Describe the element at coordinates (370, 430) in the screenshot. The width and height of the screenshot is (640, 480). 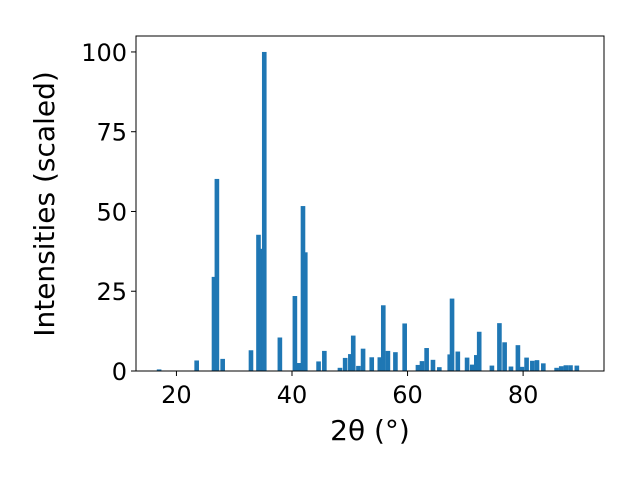
I see `x-axis-label: 2θ (°)` at that location.